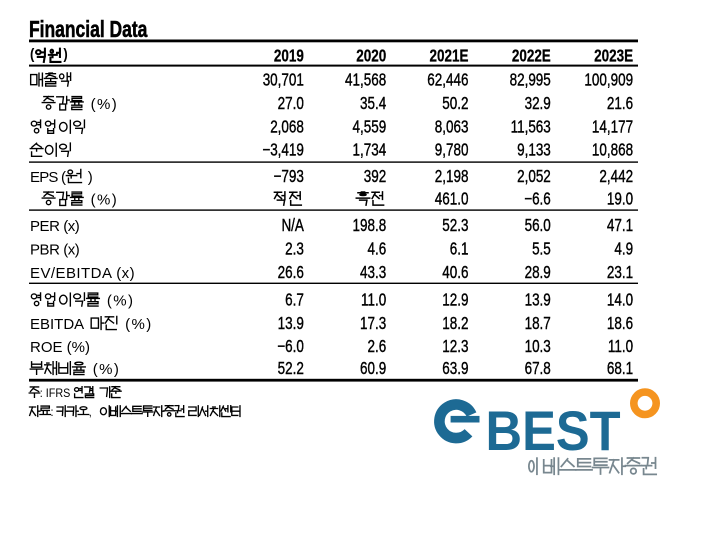 The width and height of the screenshot is (720, 541). I want to click on svg-text: 56.0, so click(538, 225).